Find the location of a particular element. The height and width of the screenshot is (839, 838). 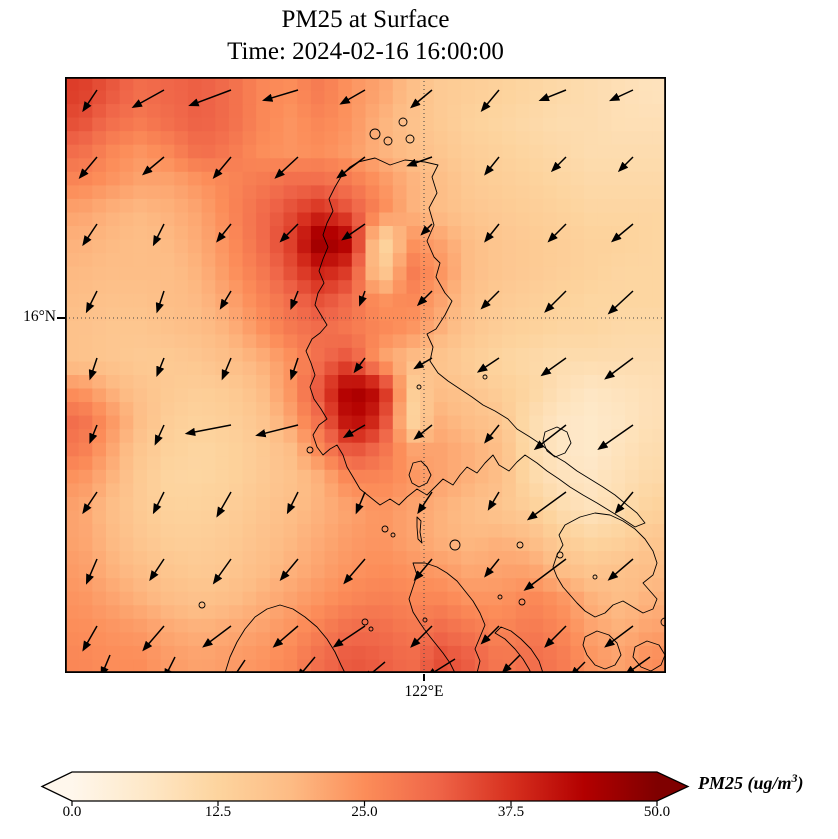

colorbar-tick-25: 25.0 is located at coordinates (364, 812).